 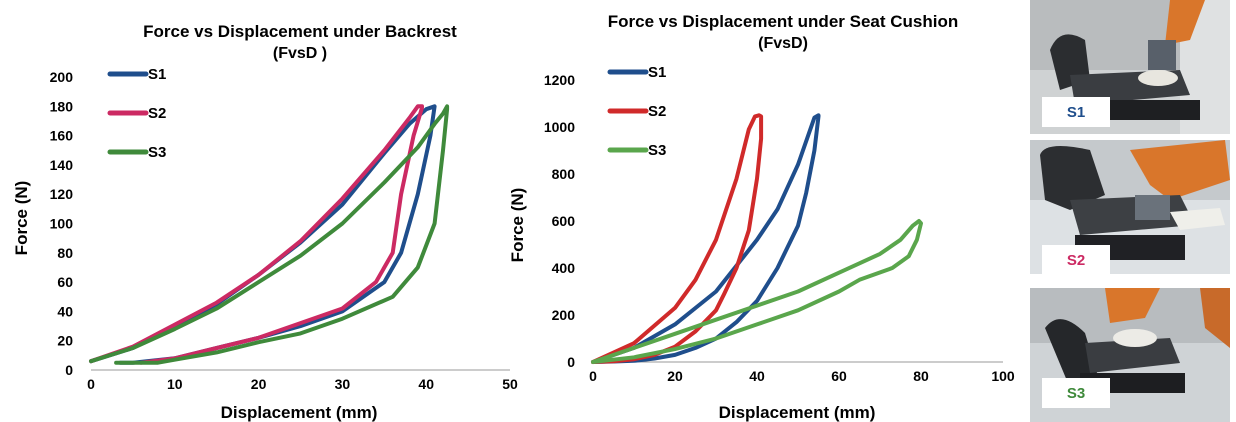 I want to click on photo-panel-s1: S1, so click(x=1130, y=67).